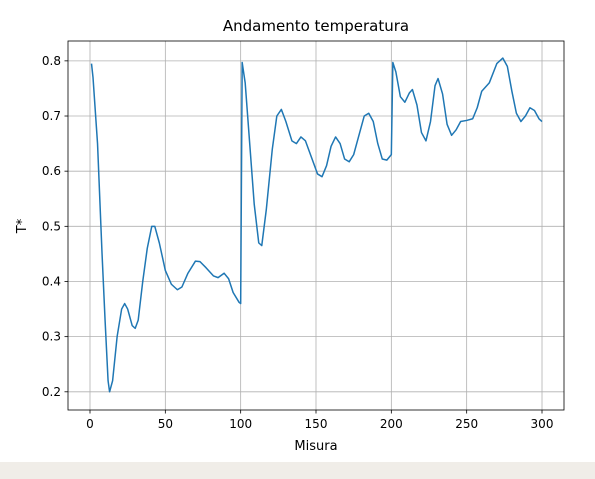  What do you see at coordinates (51, 171) in the screenshot?
I see `y-tick-label: 0.6` at bounding box center [51, 171].